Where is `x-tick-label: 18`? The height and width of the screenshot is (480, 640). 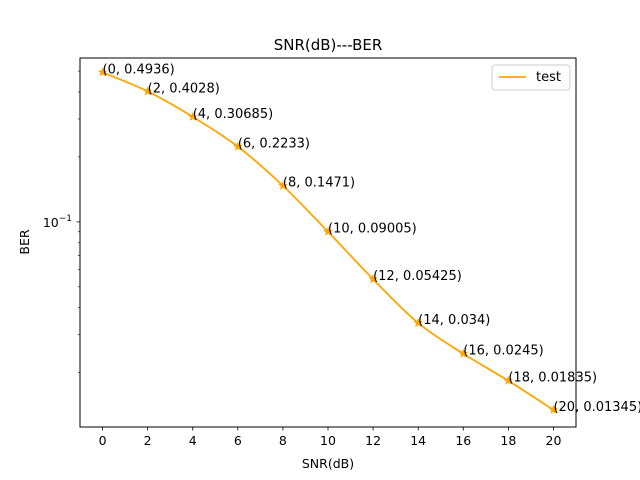
x-tick-label: 18 is located at coordinates (508, 440).